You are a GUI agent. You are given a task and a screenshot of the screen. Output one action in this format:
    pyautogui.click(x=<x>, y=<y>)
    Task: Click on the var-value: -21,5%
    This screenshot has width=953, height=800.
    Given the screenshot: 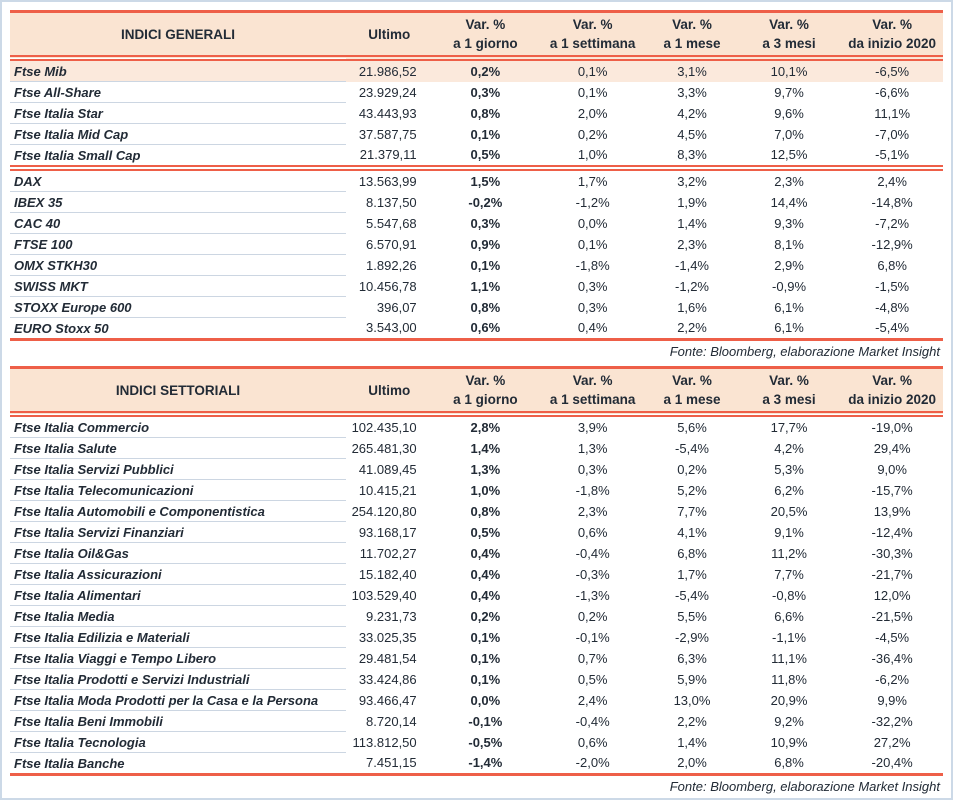 What is the action you would take?
    pyautogui.click(x=892, y=616)
    